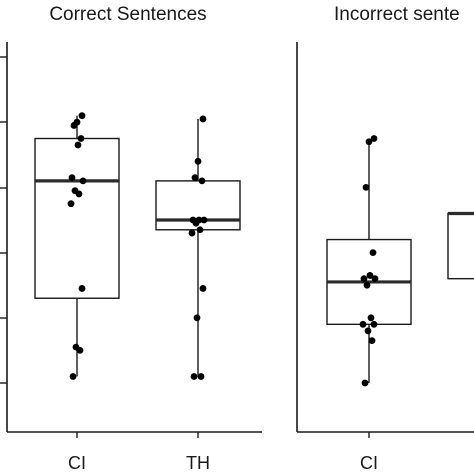  I want to click on panel-1-y-ticks, so click(3, 220).